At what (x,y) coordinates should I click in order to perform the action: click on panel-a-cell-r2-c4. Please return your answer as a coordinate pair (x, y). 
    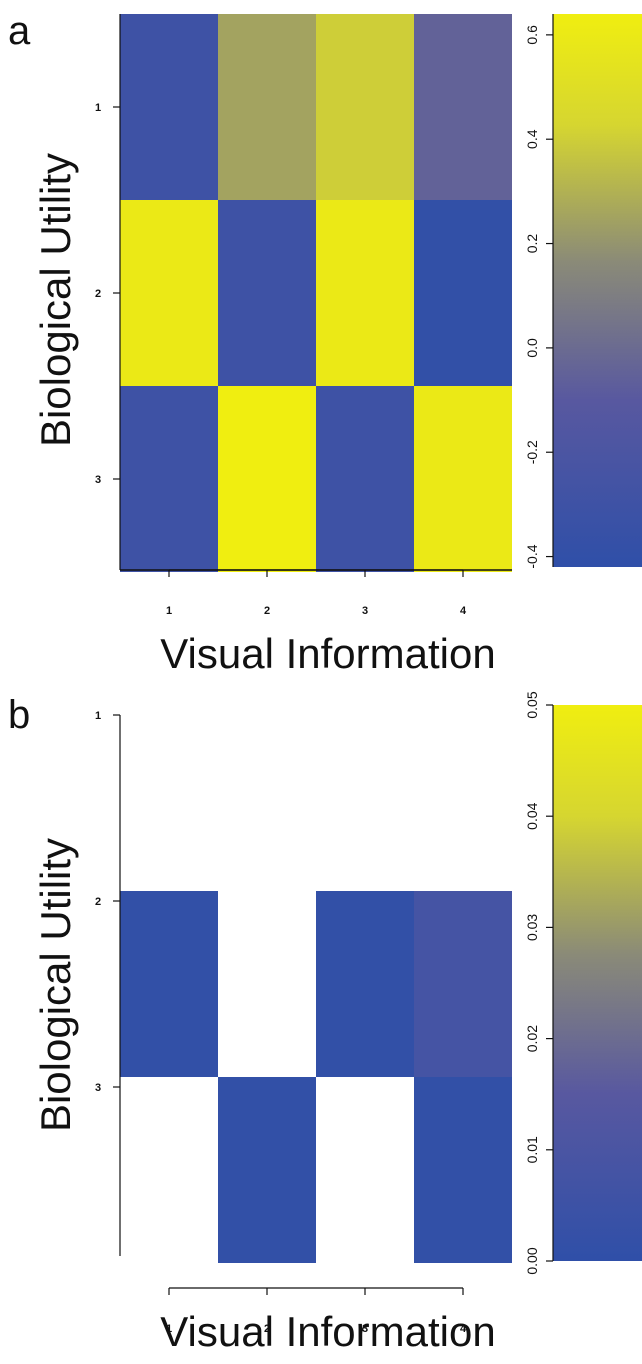
    Looking at the image, I should click on (463, 293).